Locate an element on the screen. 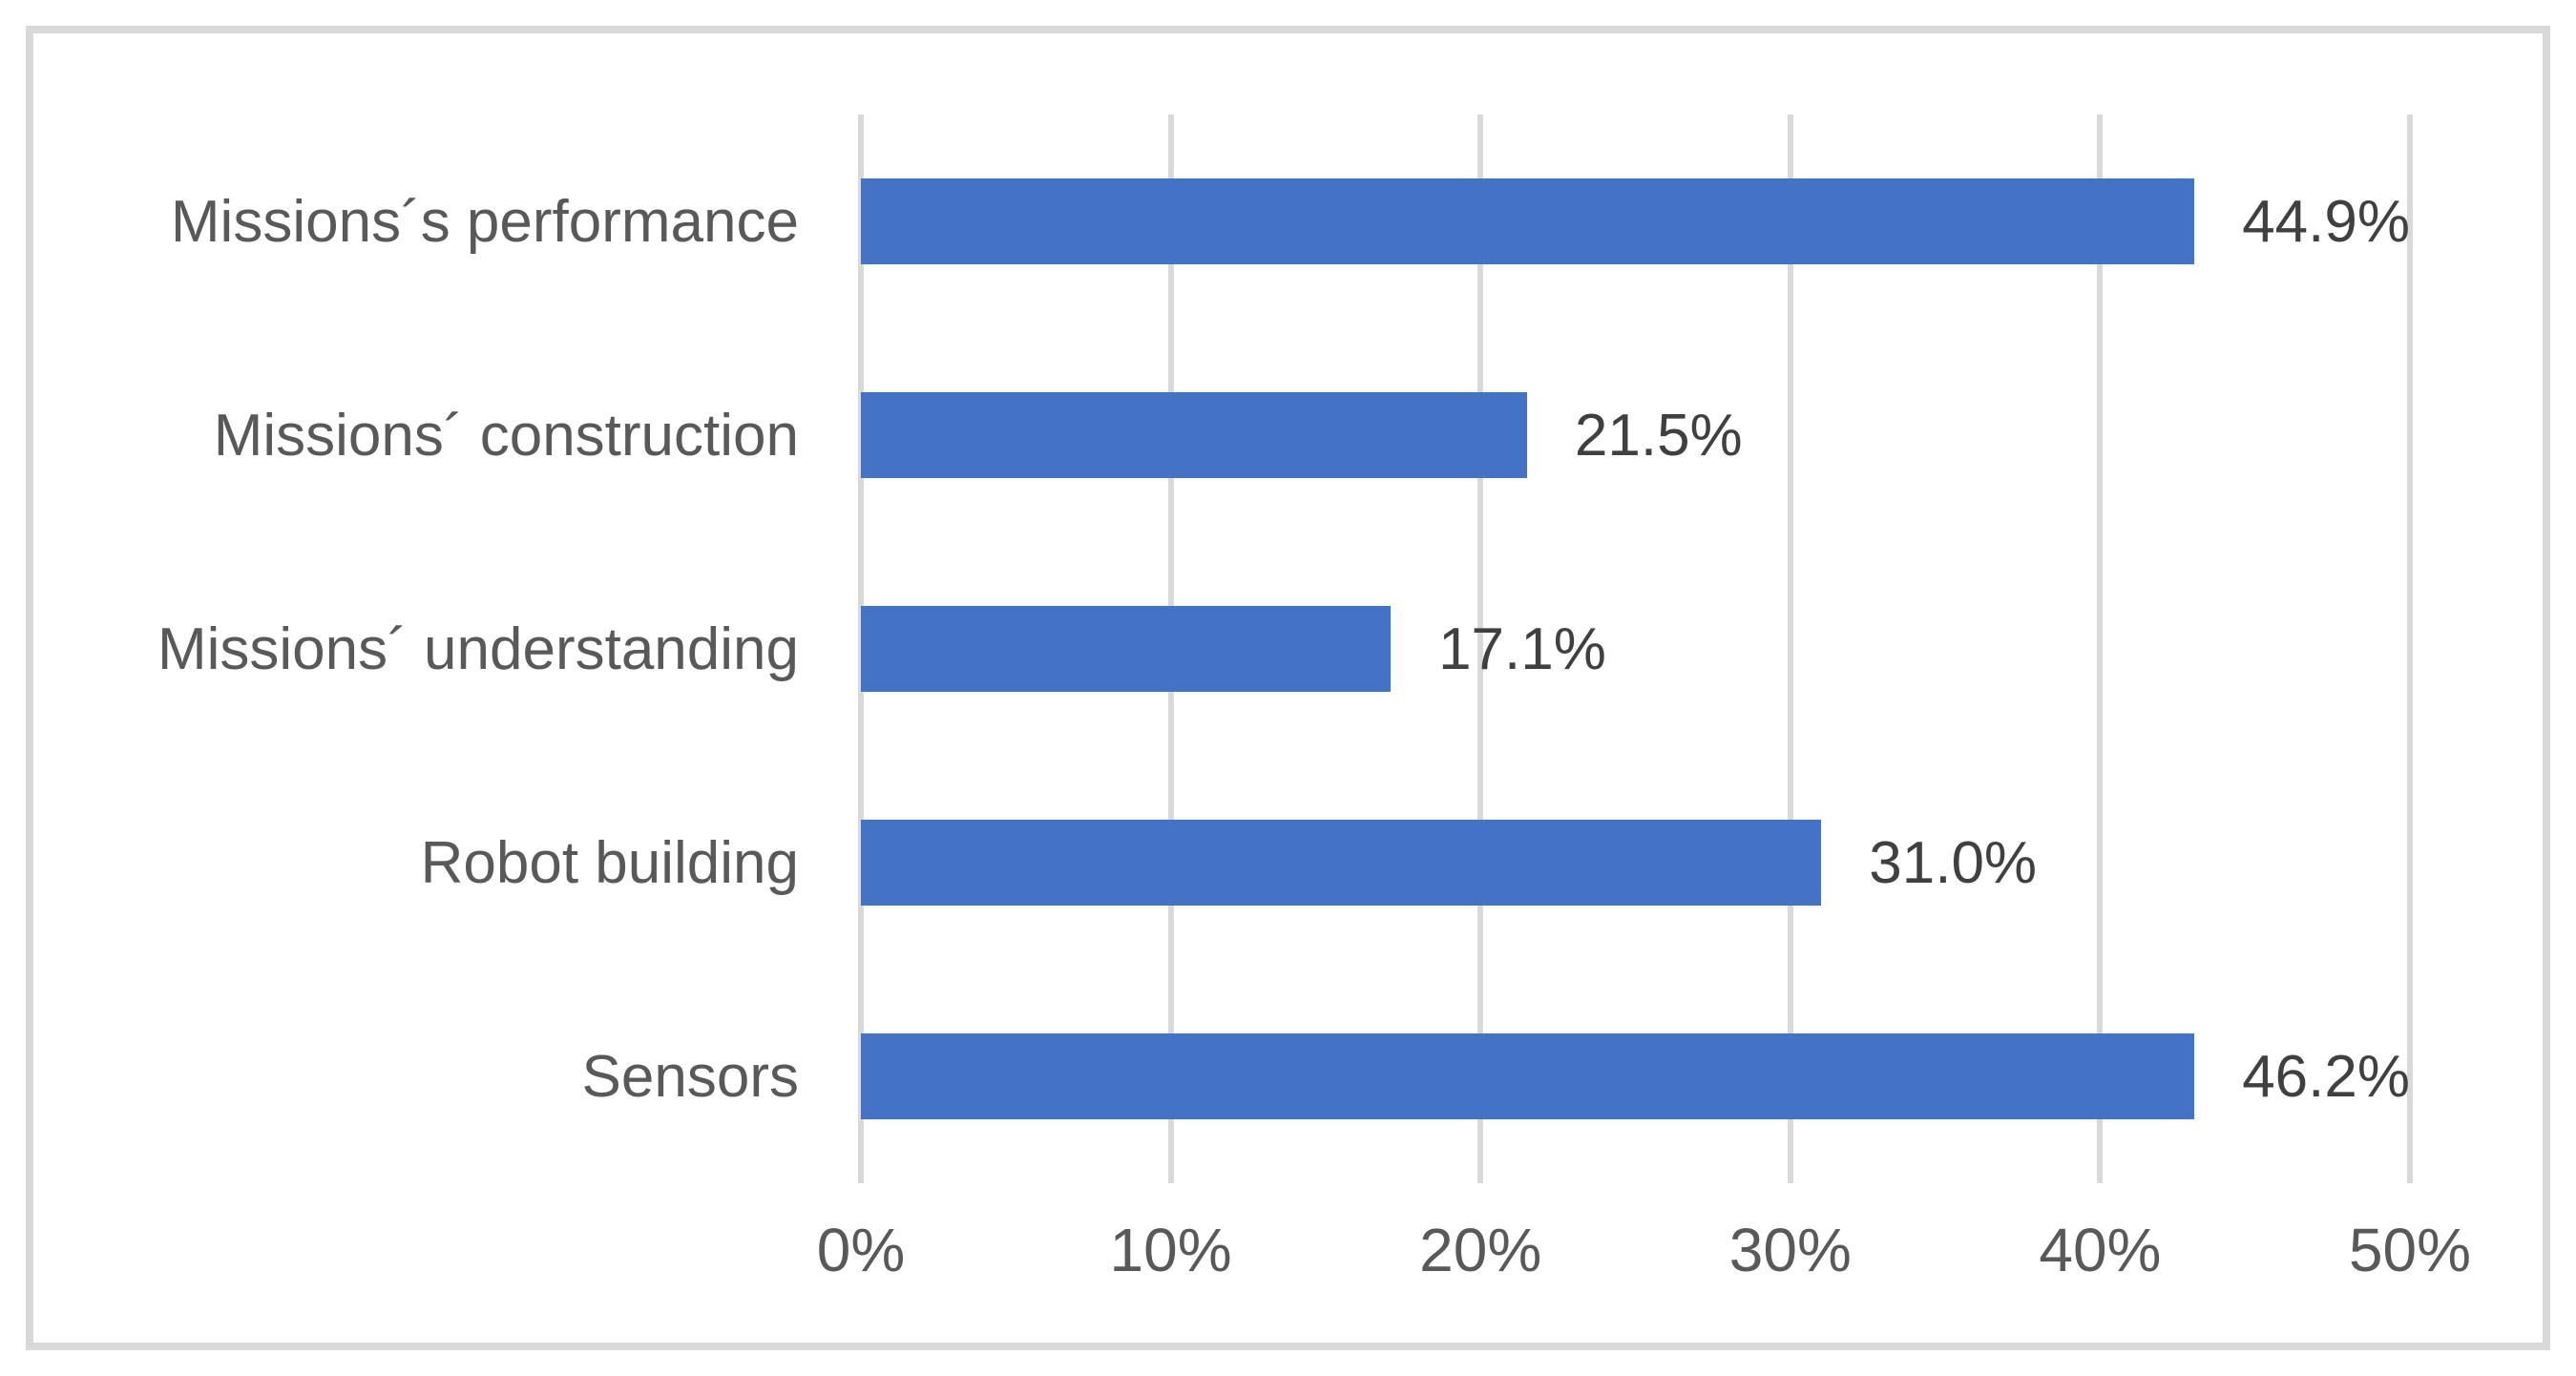 The height and width of the screenshot is (1376, 2576). category-label: Missions´ understanding is located at coordinates (478, 648).